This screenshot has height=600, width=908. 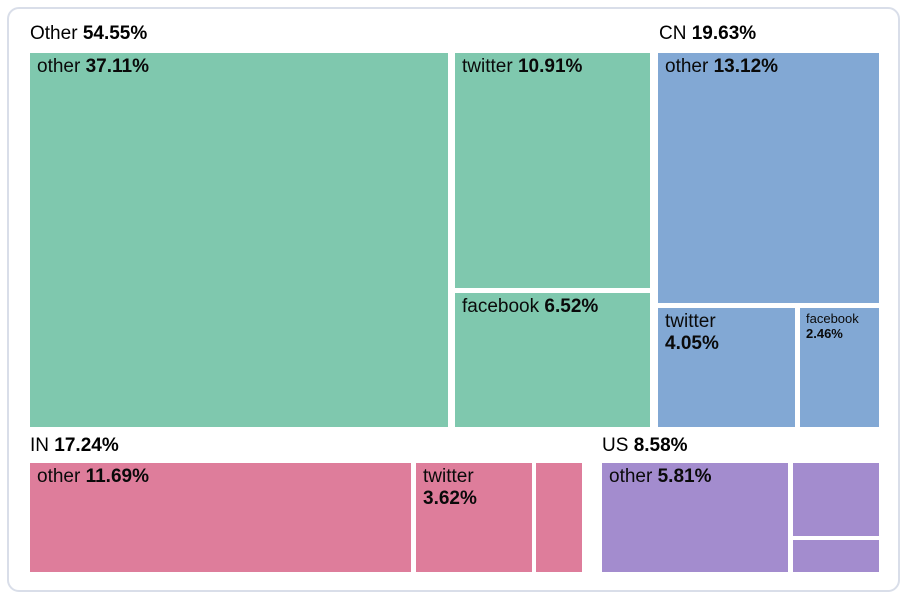 What do you see at coordinates (726, 332) in the screenshot?
I see `node-label: twitter 4.05%` at bounding box center [726, 332].